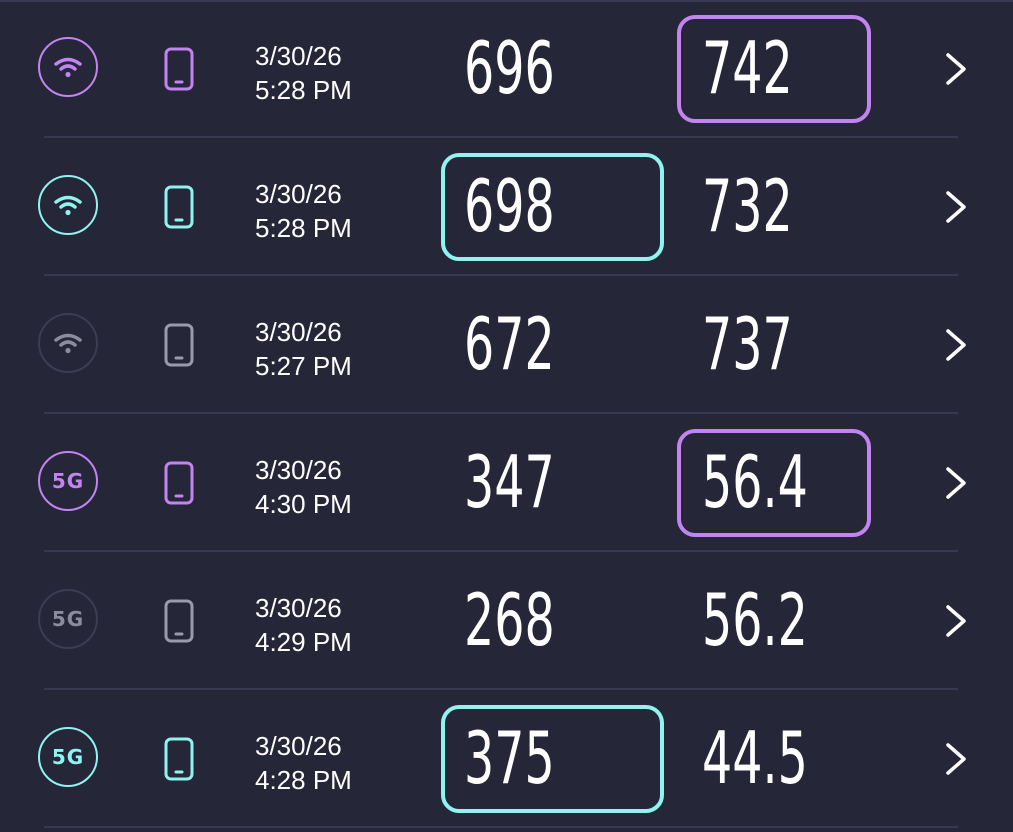 The image size is (1013, 832). What do you see at coordinates (509, 344) in the screenshot?
I see `download-speed: 672` at bounding box center [509, 344].